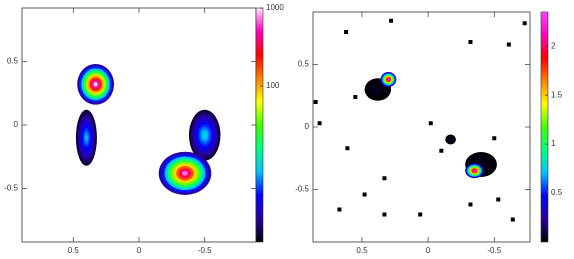  Describe the element at coordinates (275, 7) in the screenshot. I see `colorbar-tick-label: 1000` at that location.